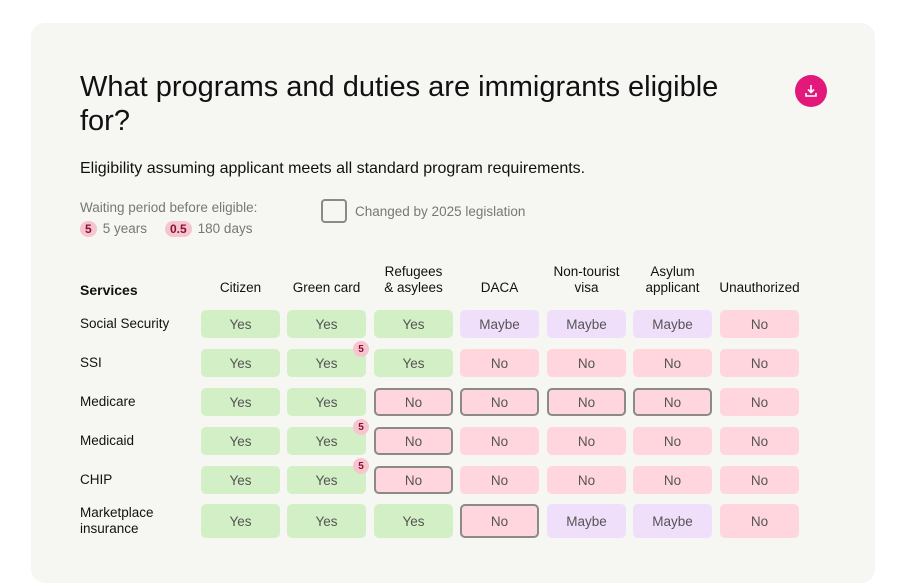 This screenshot has height=583, width=899. I want to click on column-header: Refugees & asylees, so click(413, 279).